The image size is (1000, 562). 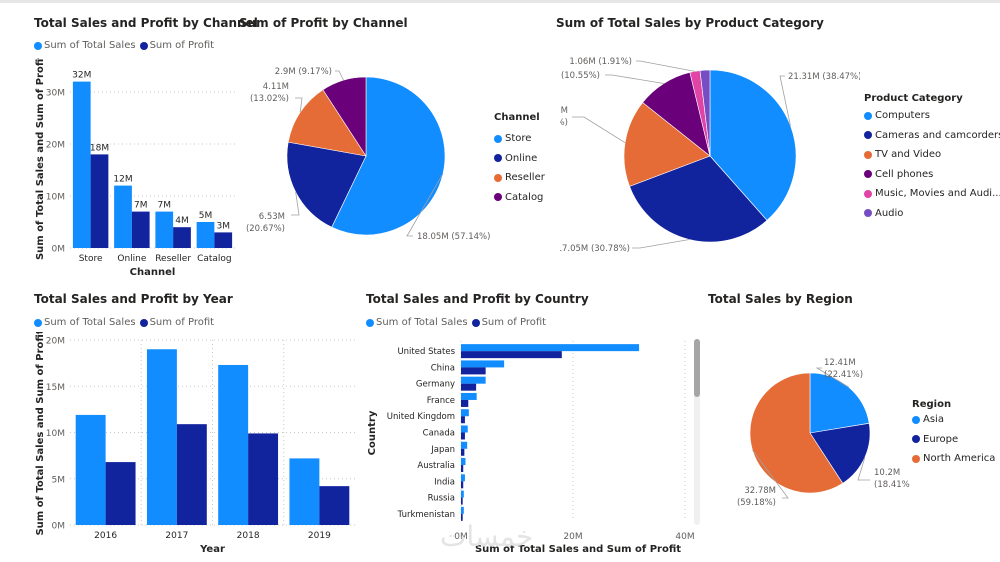 What do you see at coordinates (932, 155) in the screenshot?
I see `legend-item-tv-video: TV and Video` at bounding box center [932, 155].